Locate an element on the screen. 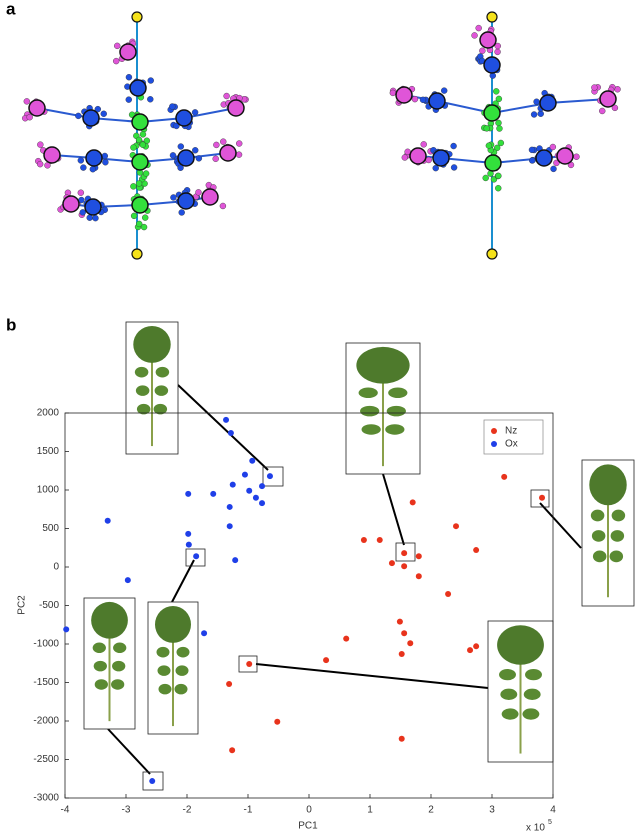  y-tick-label: 500 is located at coordinates (50, 528).